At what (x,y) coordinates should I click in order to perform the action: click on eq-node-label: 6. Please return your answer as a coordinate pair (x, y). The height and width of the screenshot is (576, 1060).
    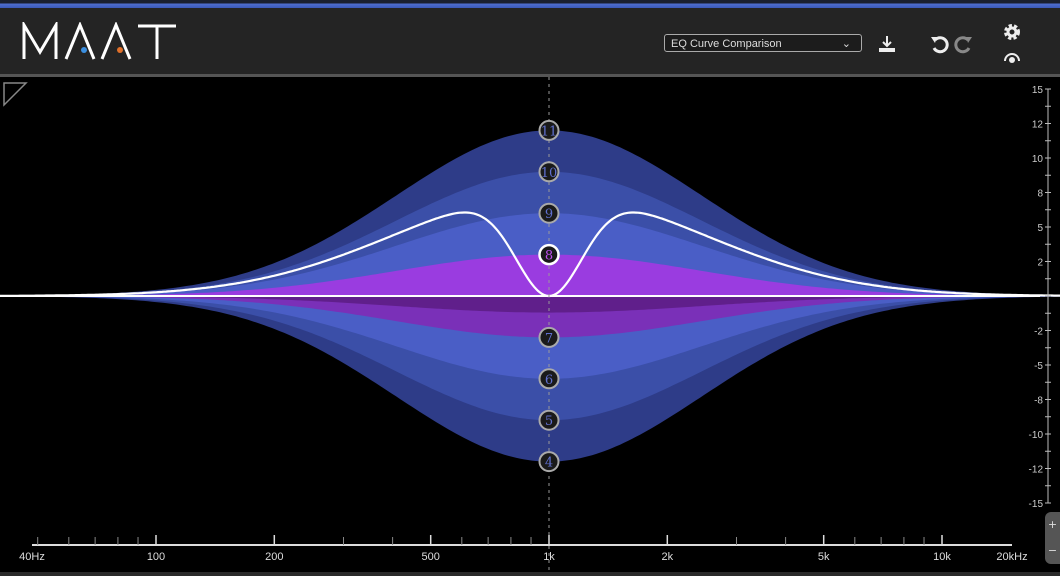
    Looking at the image, I should click on (549, 380).